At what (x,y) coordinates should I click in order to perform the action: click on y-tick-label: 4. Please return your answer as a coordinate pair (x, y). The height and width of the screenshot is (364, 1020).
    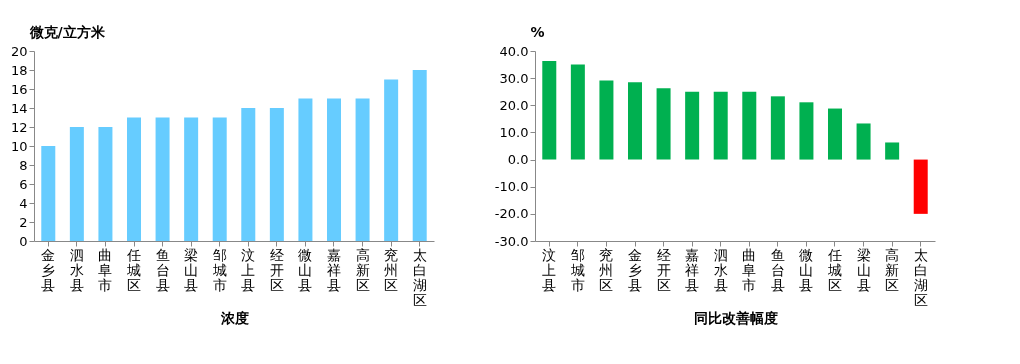
    Looking at the image, I should click on (23, 203).